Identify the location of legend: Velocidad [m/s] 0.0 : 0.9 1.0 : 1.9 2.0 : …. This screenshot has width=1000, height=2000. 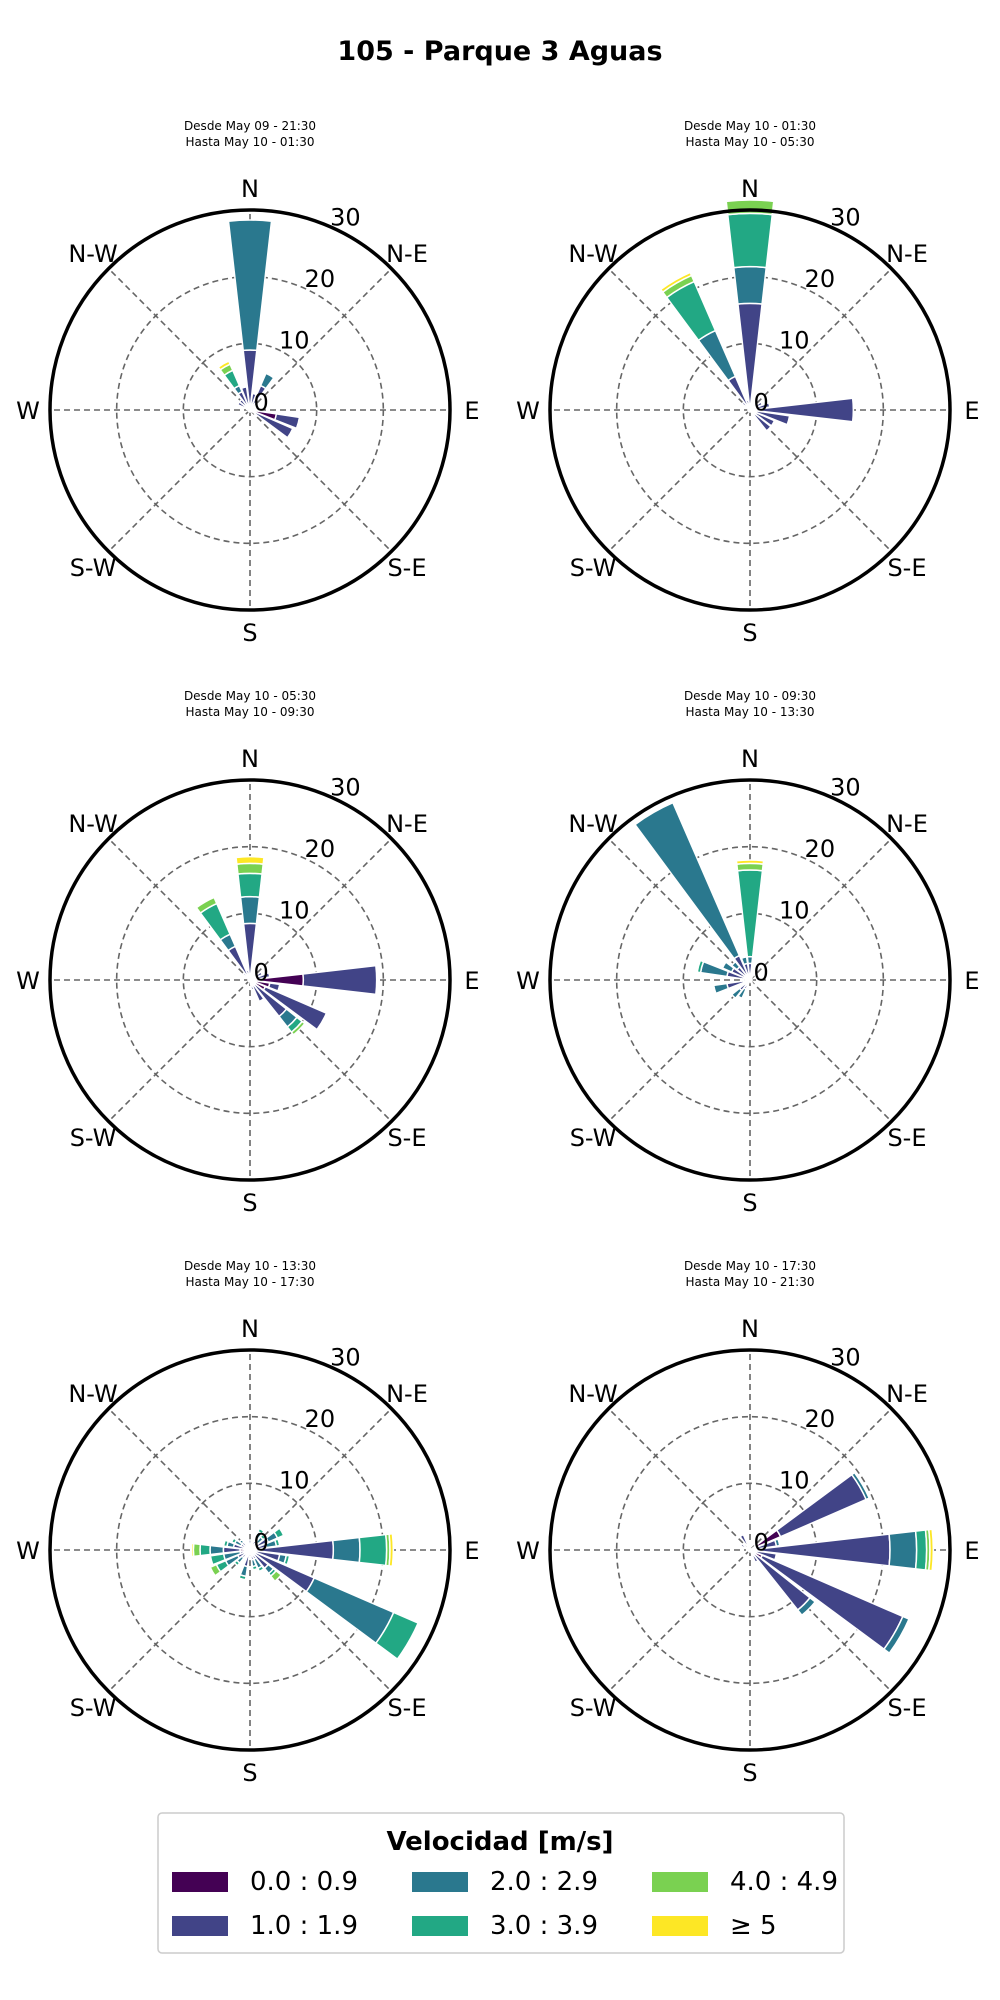
(501, 1883).